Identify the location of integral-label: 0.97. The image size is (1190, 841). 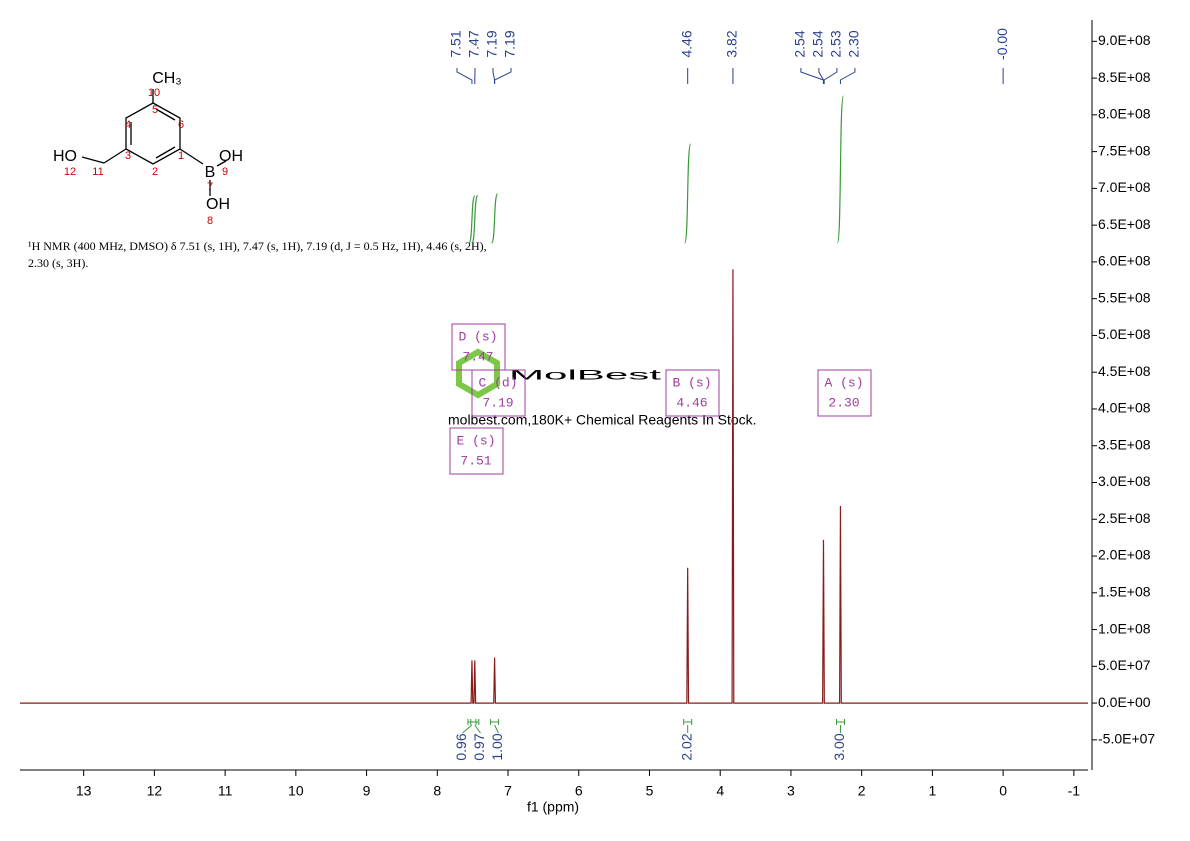
(479, 746).